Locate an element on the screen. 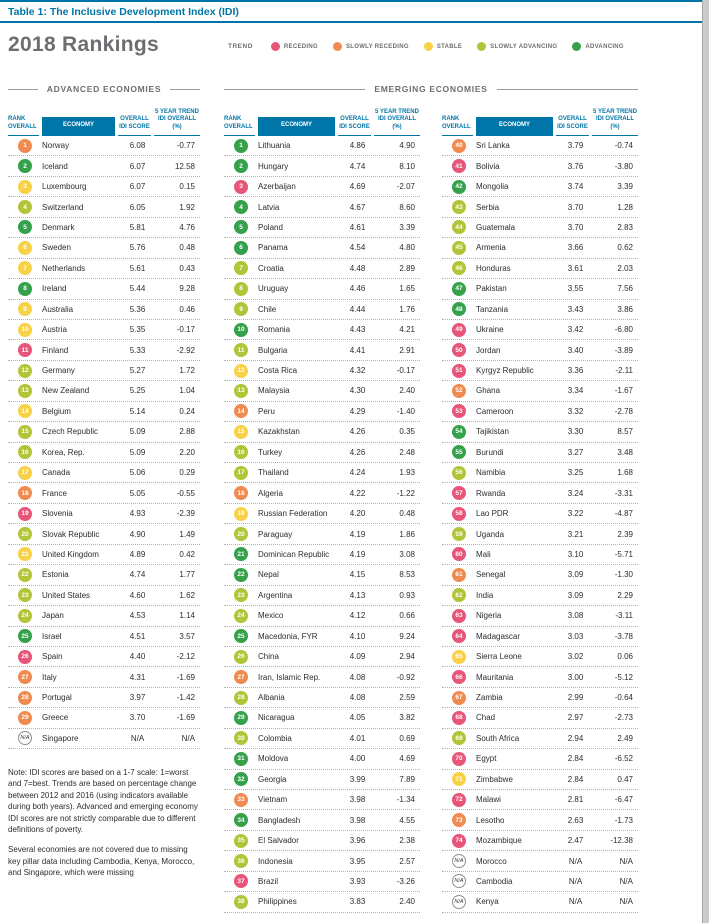 The width and height of the screenshot is (709, 923). table-row: 11 Bulgaria 4.41 2.91 is located at coordinates (322, 350).